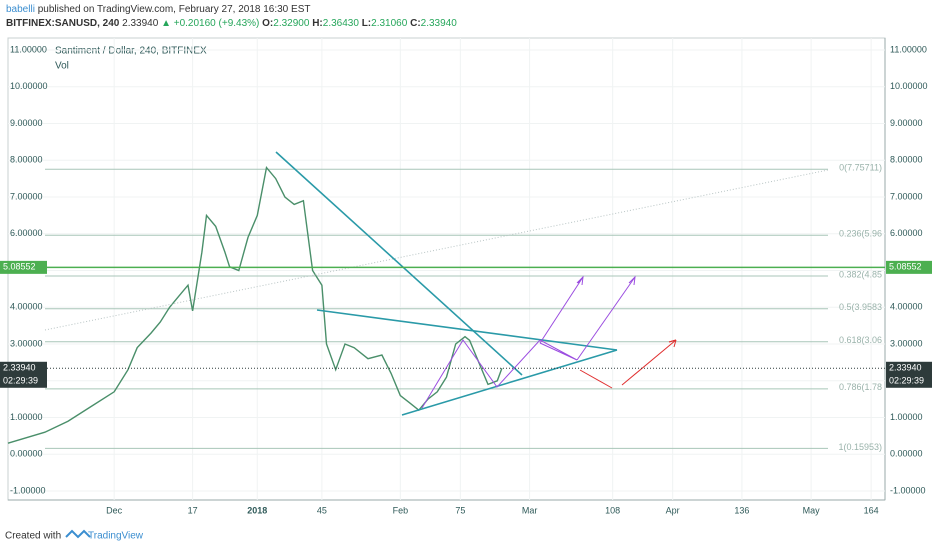 This screenshot has height=550, width=932. I want to click on logo, so click(78, 534).